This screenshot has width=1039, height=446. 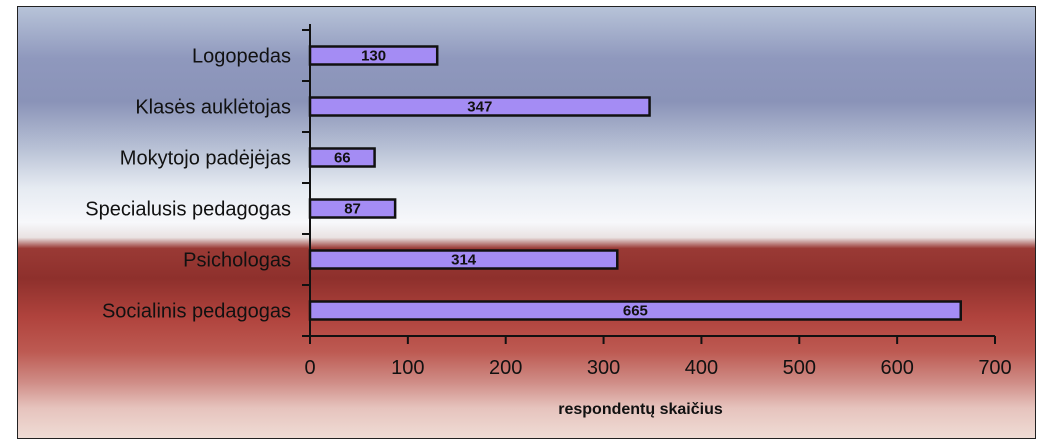 I want to click on x-tick-labels-group: 0 100 200 300 400 500 600 700, so click(x=657, y=368).